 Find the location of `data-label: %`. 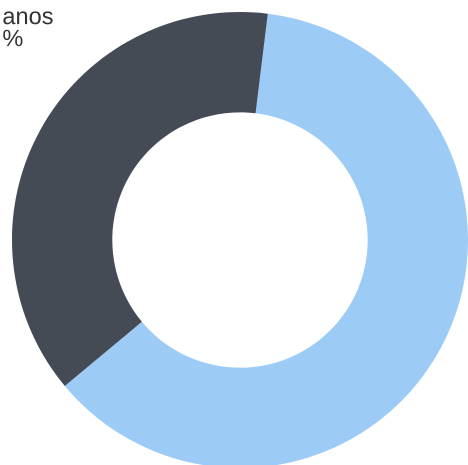

data-label: % is located at coordinates (12, 38).